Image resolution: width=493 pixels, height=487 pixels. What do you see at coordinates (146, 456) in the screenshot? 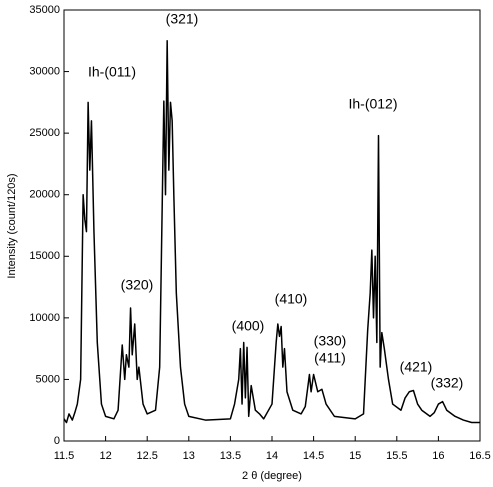
I see `x-tick-label: 12.5` at bounding box center [146, 456].